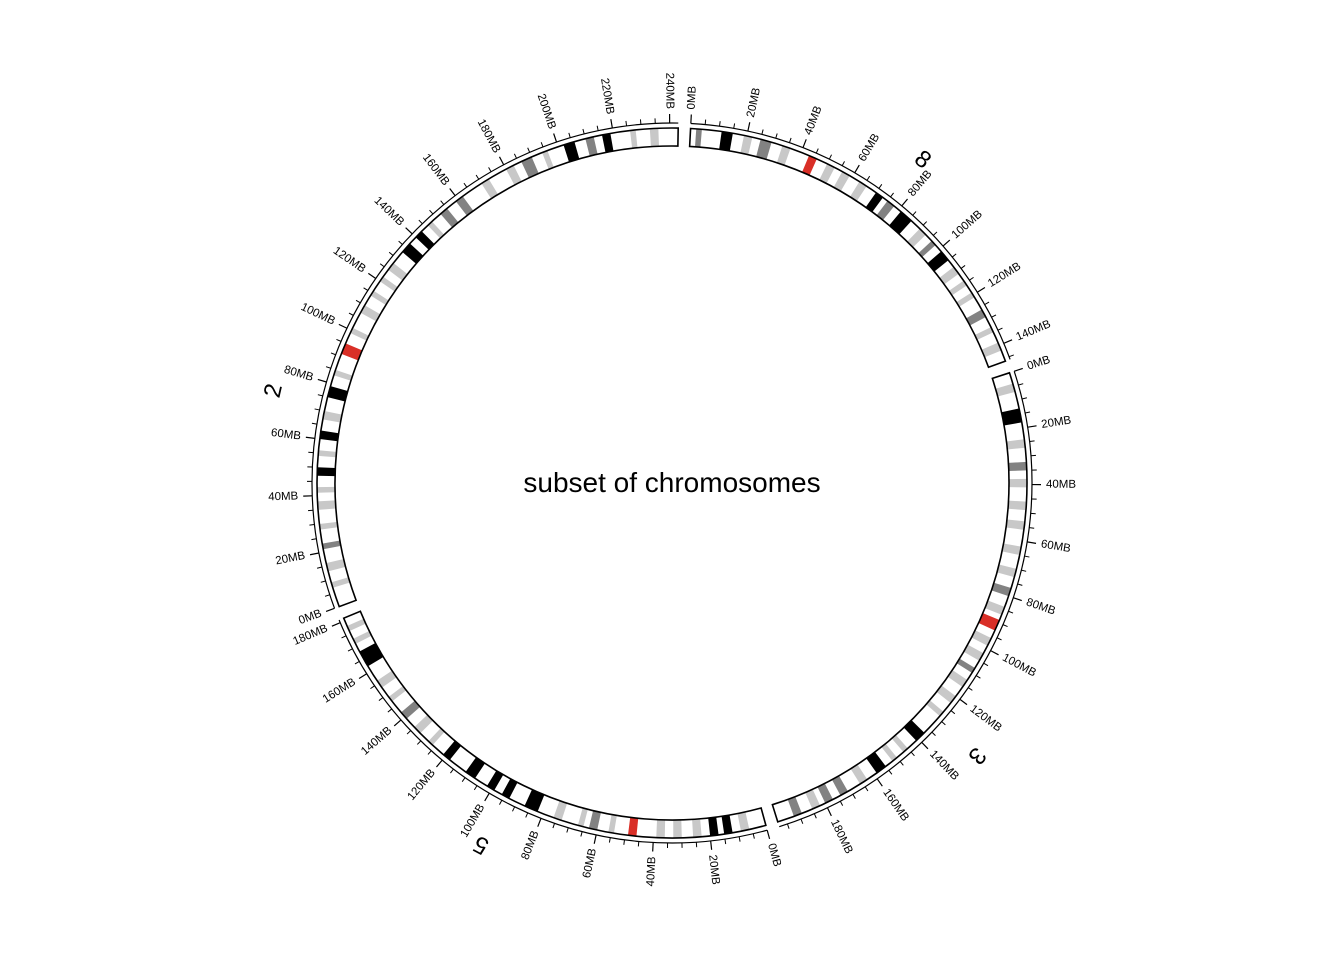  I want to click on tick-label: 160MB, so click(436, 170).